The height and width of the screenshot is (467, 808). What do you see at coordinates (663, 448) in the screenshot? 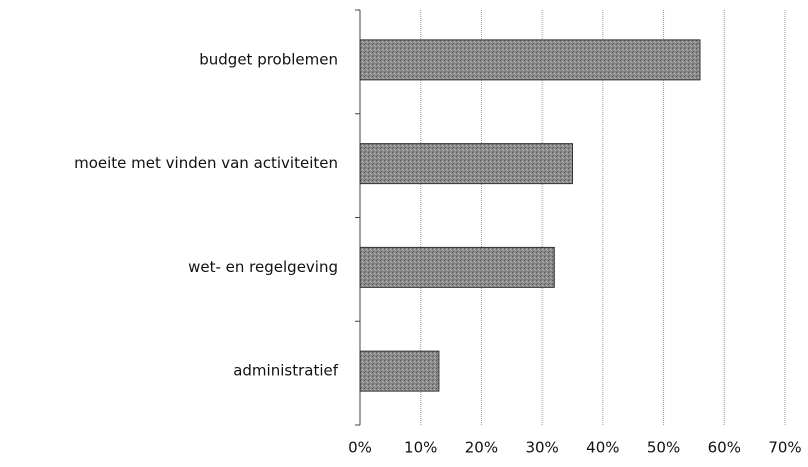
I see `x-tick-label: 50%` at bounding box center [663, 448].